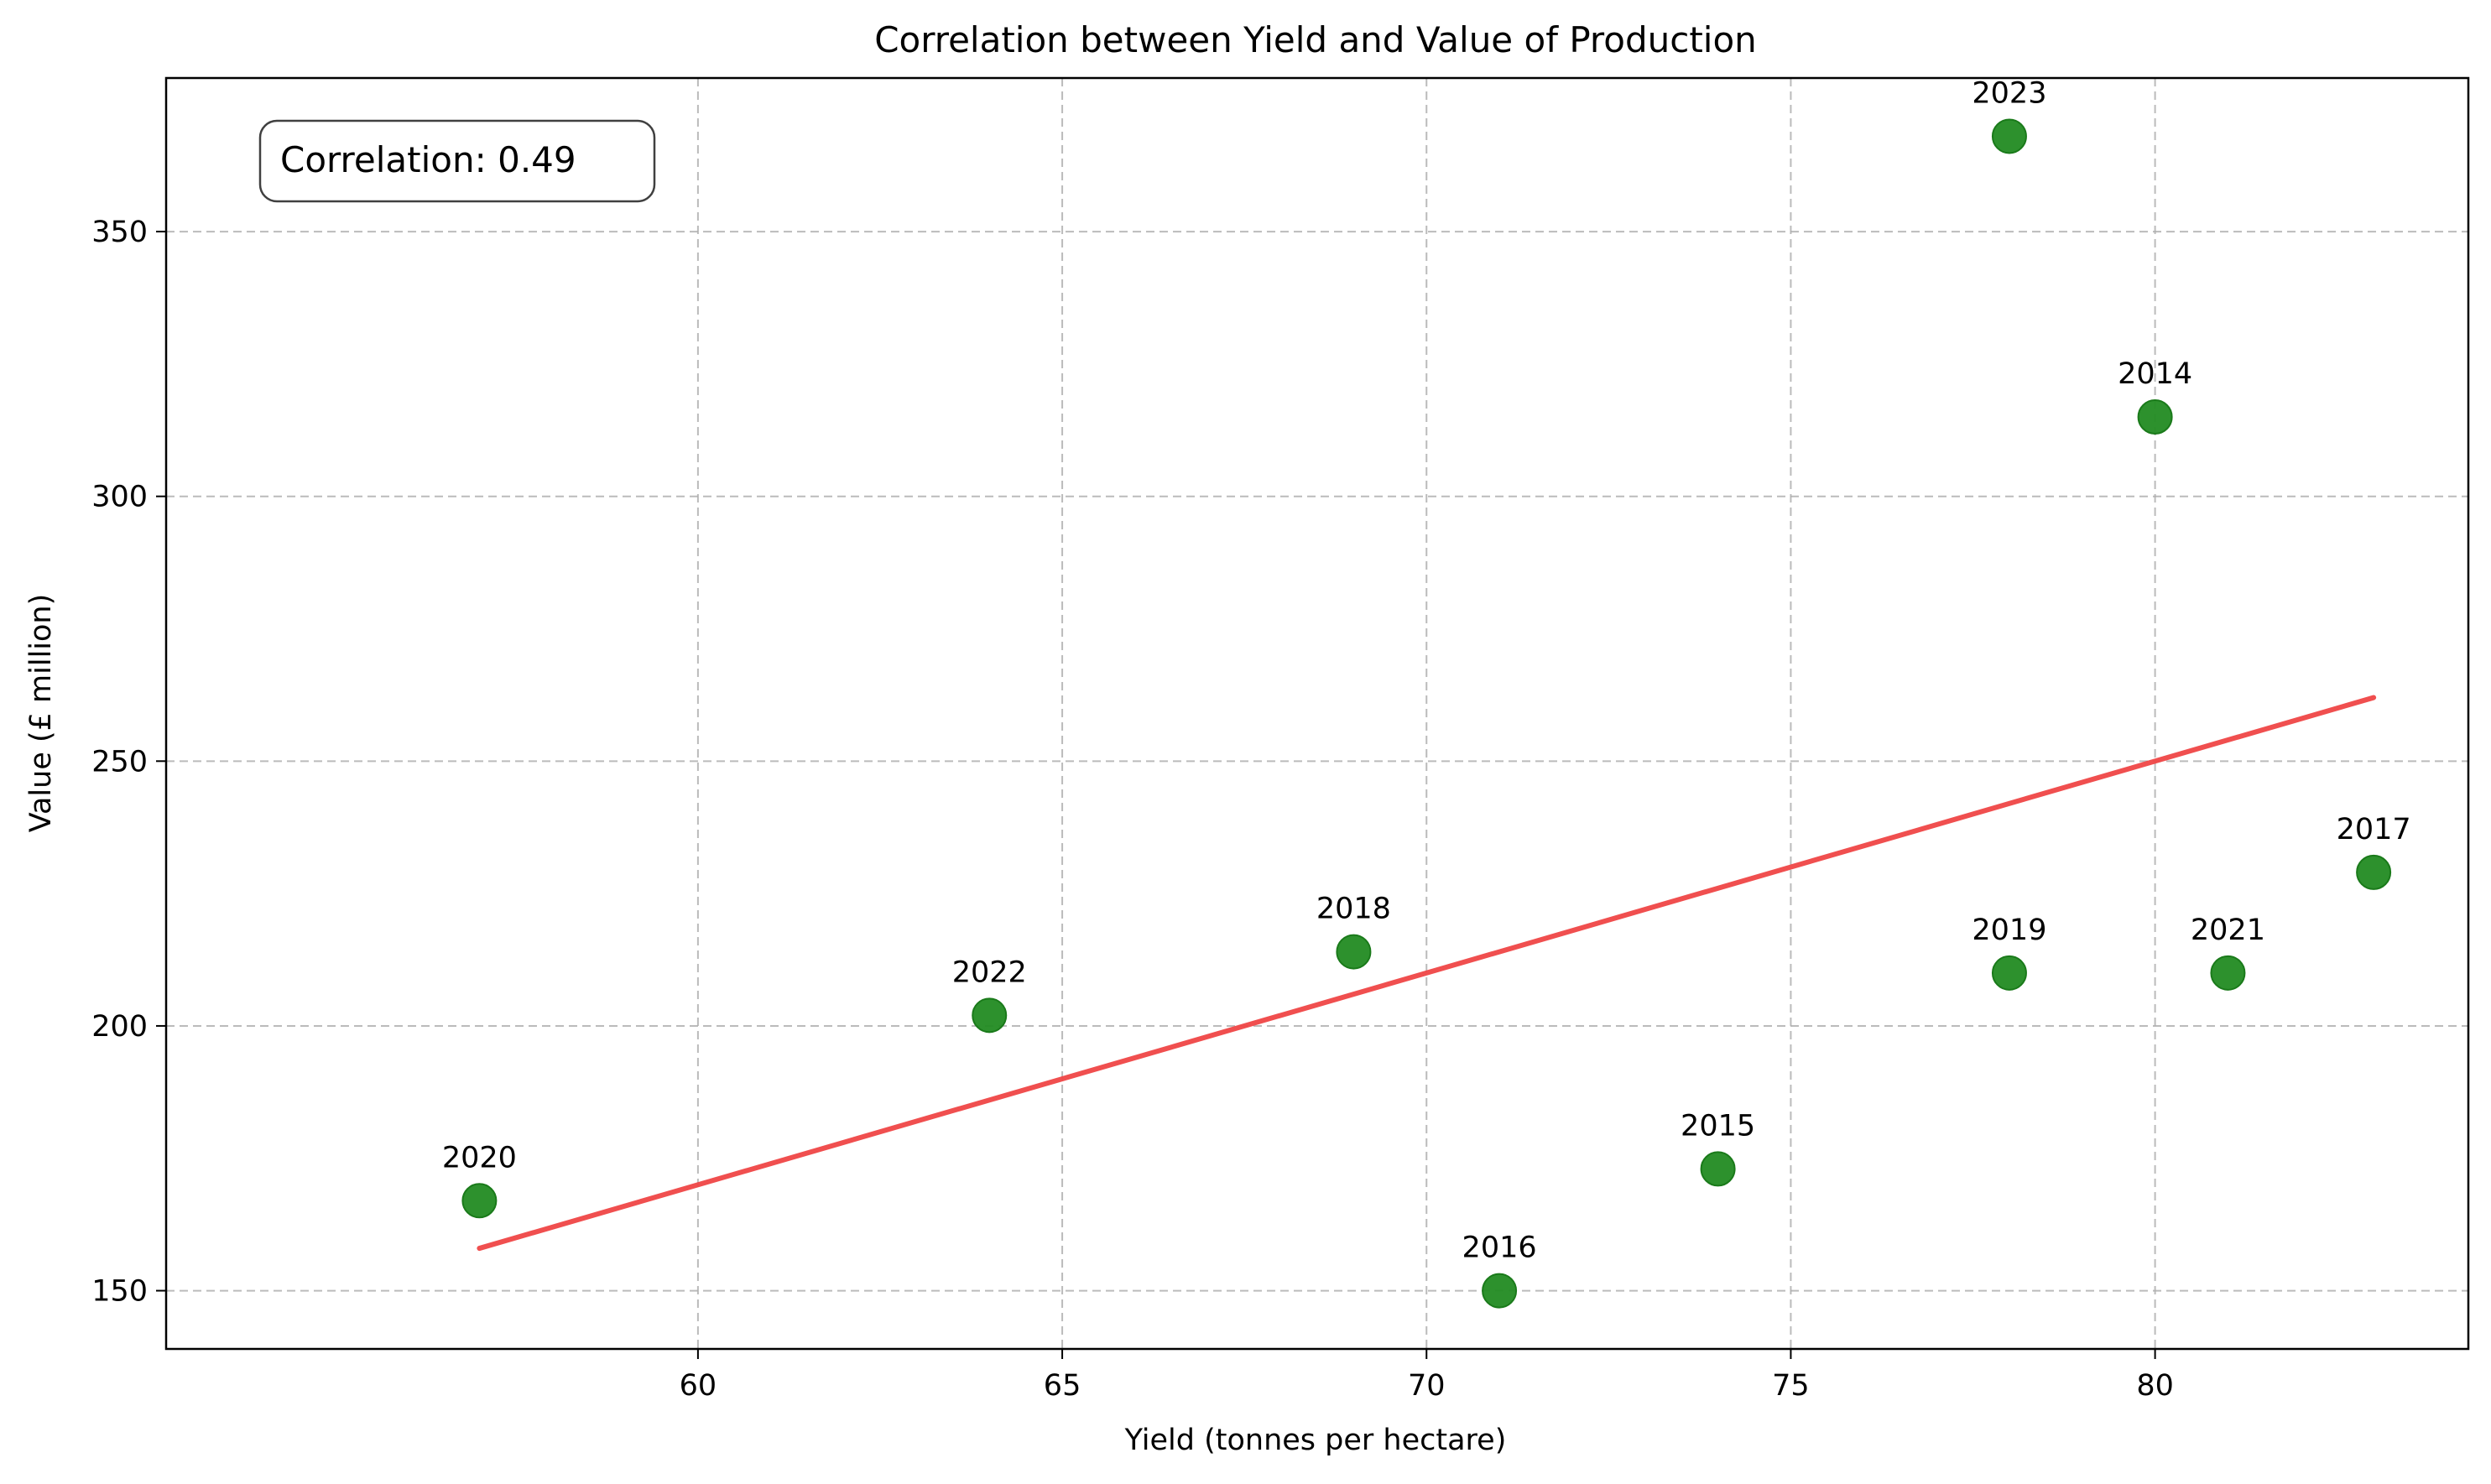  Describe the element at coordinates (120, 497) in the screenshot. I see `y-tick-label: 300` at that location.